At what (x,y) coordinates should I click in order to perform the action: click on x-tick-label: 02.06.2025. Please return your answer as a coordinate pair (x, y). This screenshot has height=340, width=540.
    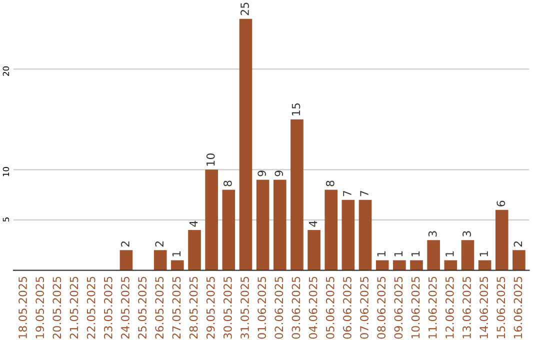
    Looking at the image, I should click on (279, 307).